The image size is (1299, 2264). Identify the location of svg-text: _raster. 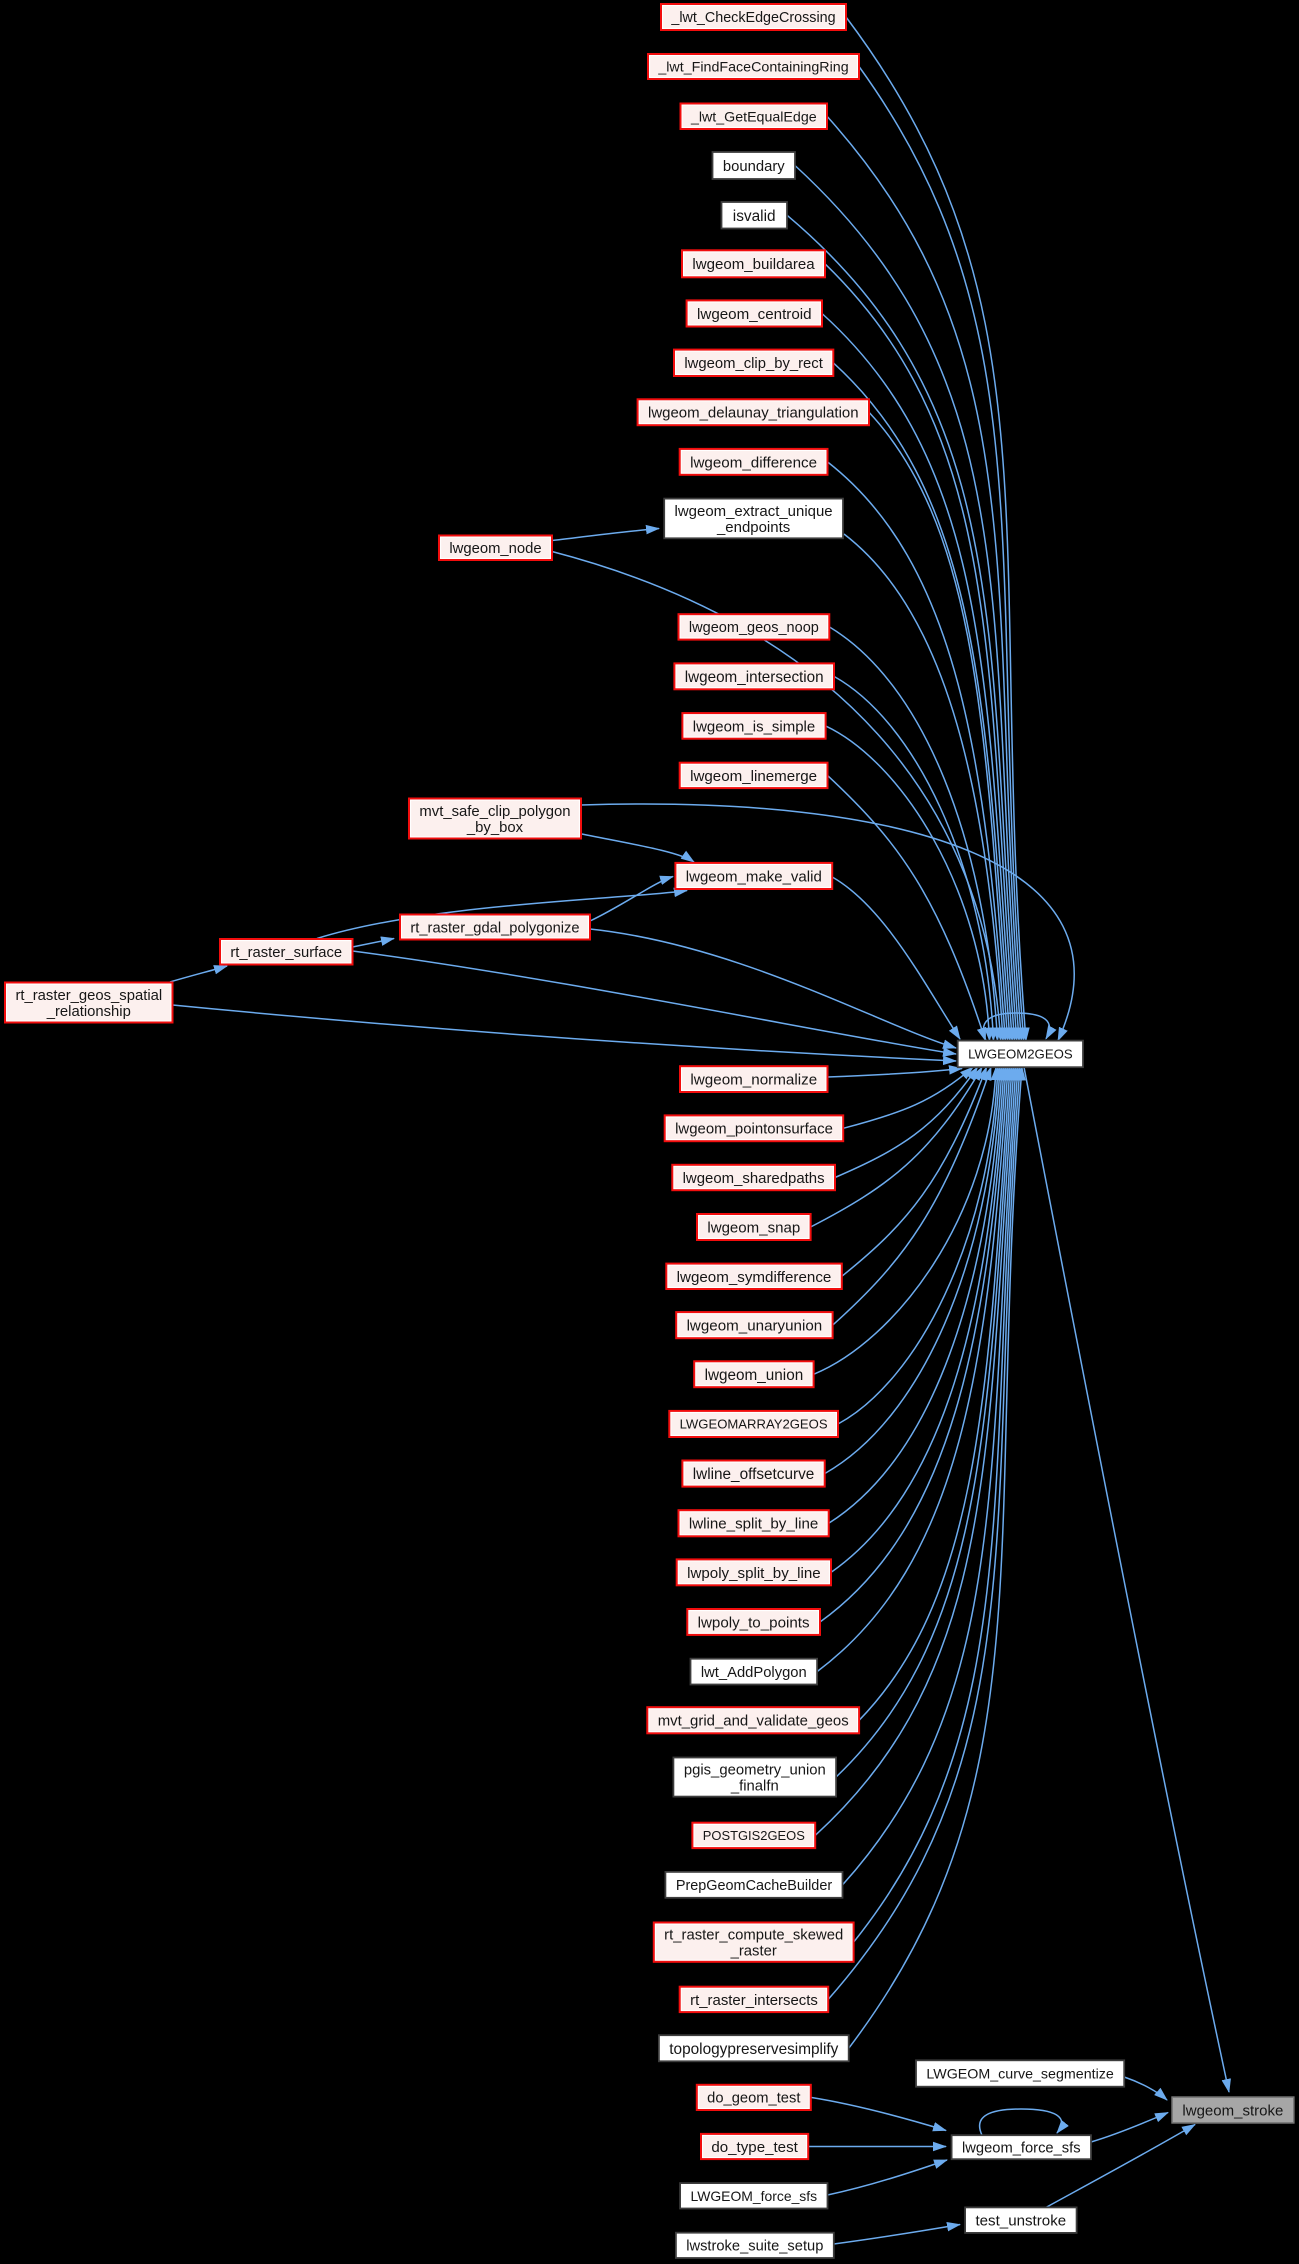
(753, 1952).